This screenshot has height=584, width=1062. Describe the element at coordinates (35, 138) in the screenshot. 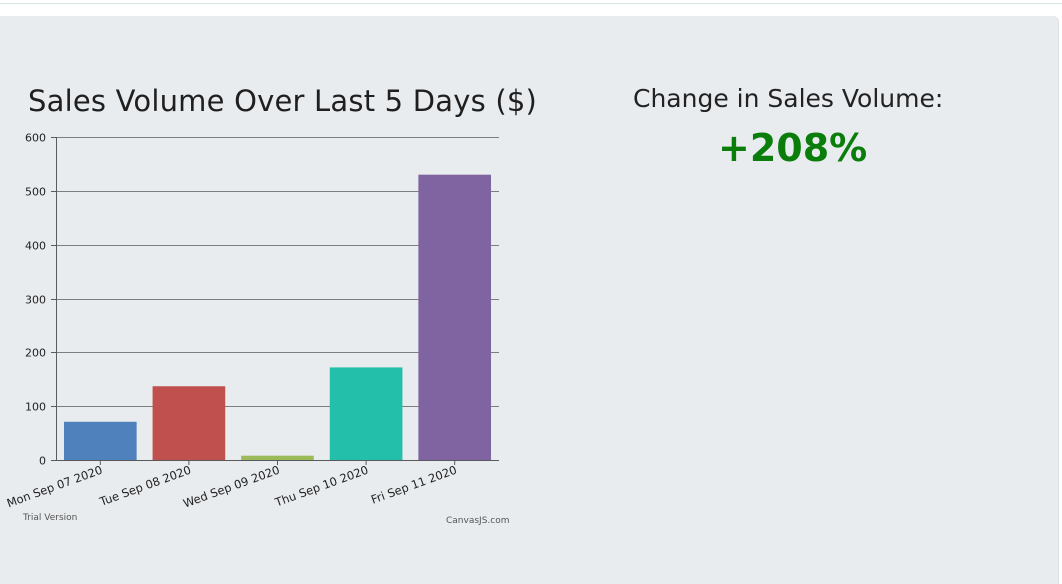

I see `y-tick-label: 600` at that location.